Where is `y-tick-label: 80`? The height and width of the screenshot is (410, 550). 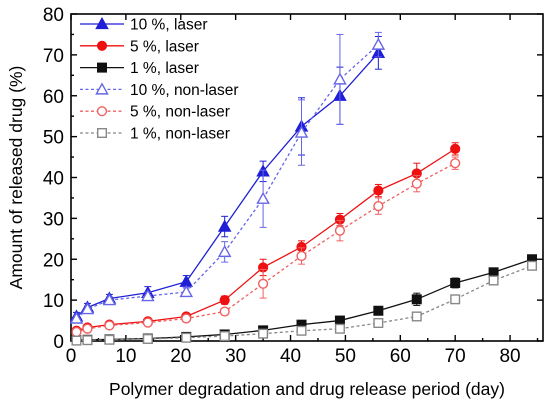
y-tick-label: 80 is located at coordinates (53, 15).